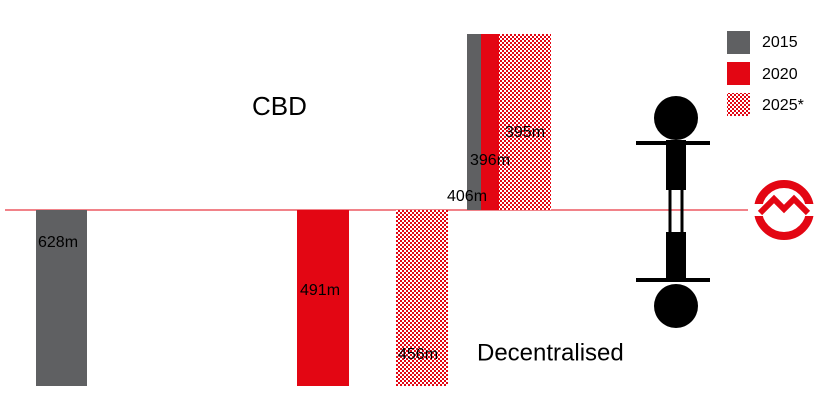  What do you see at coordinates (780, 74) in the screenshot?
I see `legend-label: 2020` at bounding box center [780, 74].